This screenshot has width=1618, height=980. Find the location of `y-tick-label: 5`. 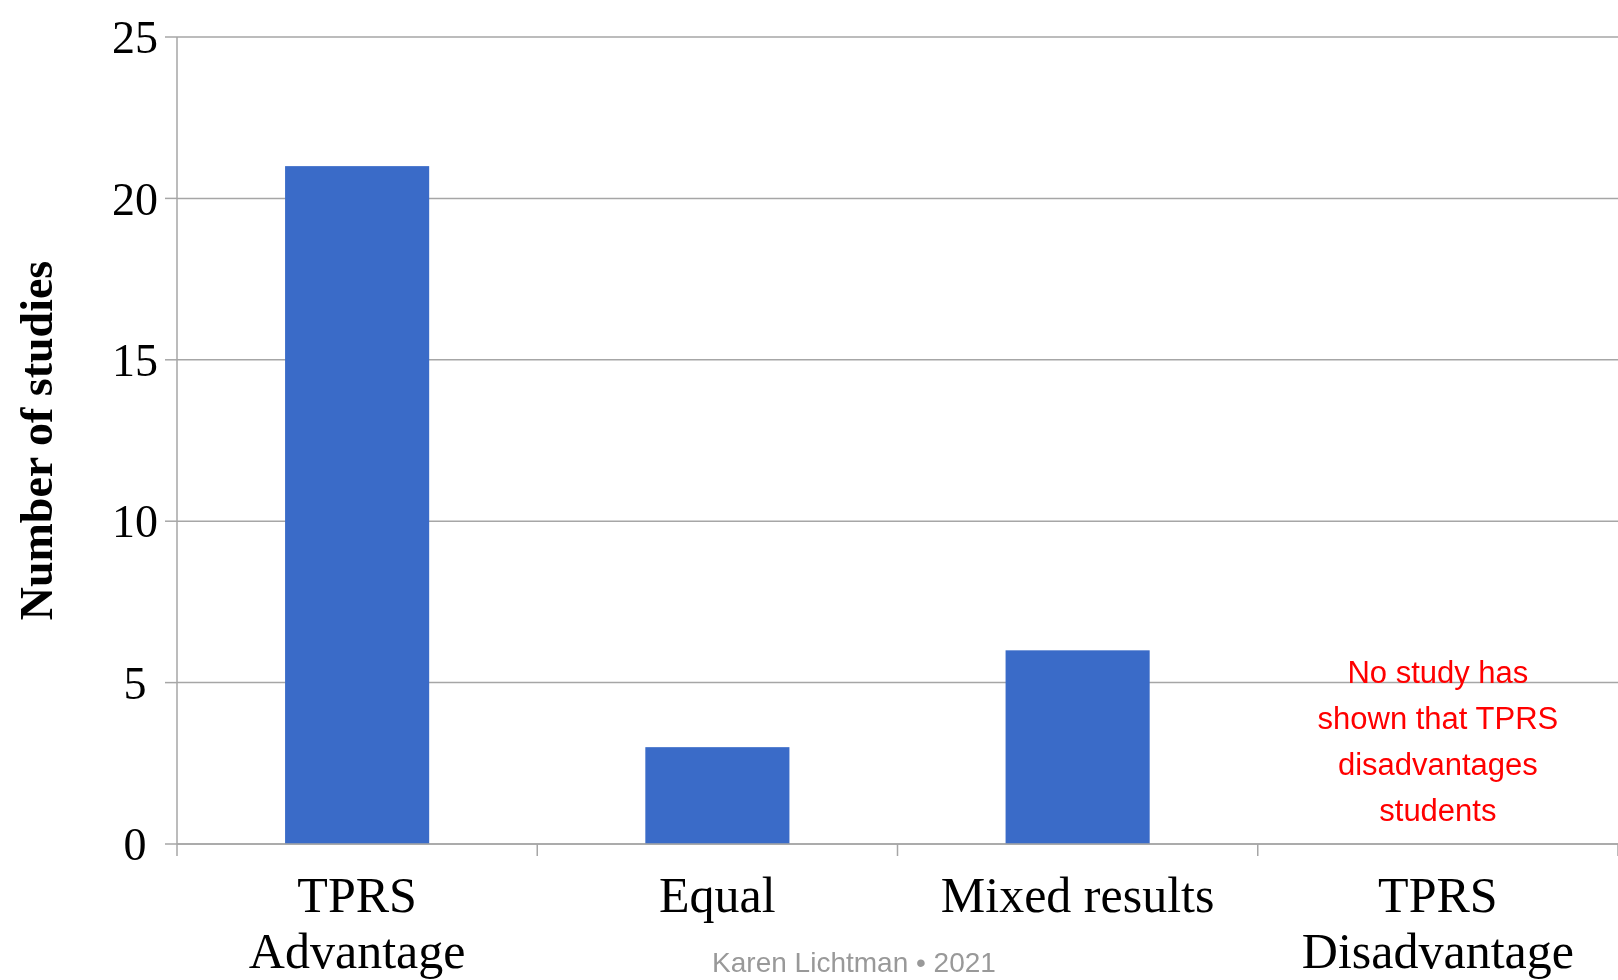

y-tick-label: 5 is located at coordinates (135, 683).